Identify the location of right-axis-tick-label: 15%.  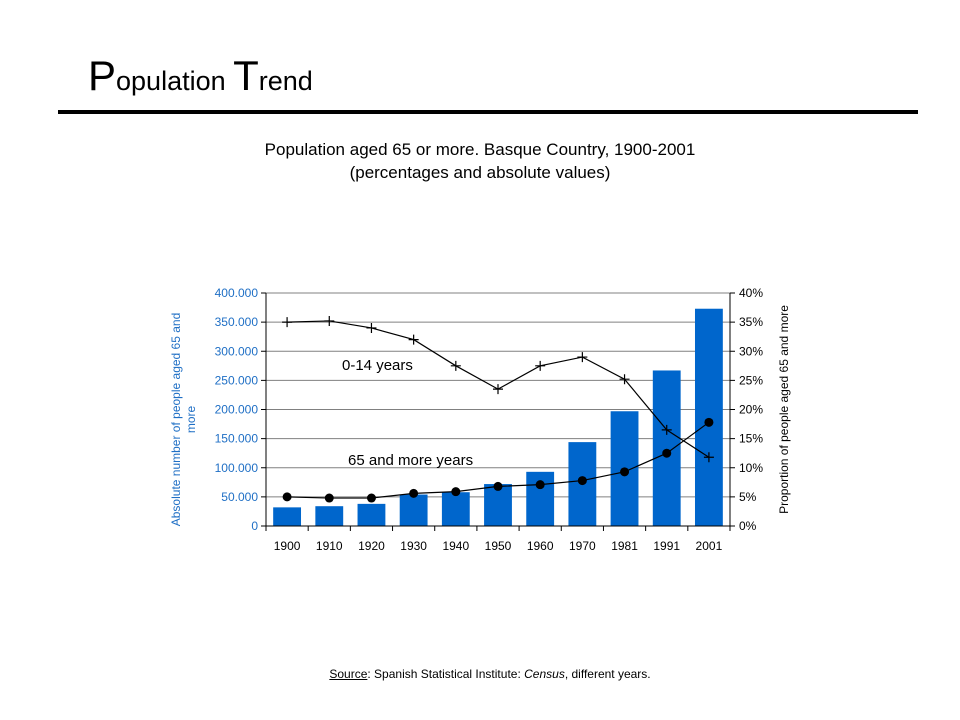
(751, 439).